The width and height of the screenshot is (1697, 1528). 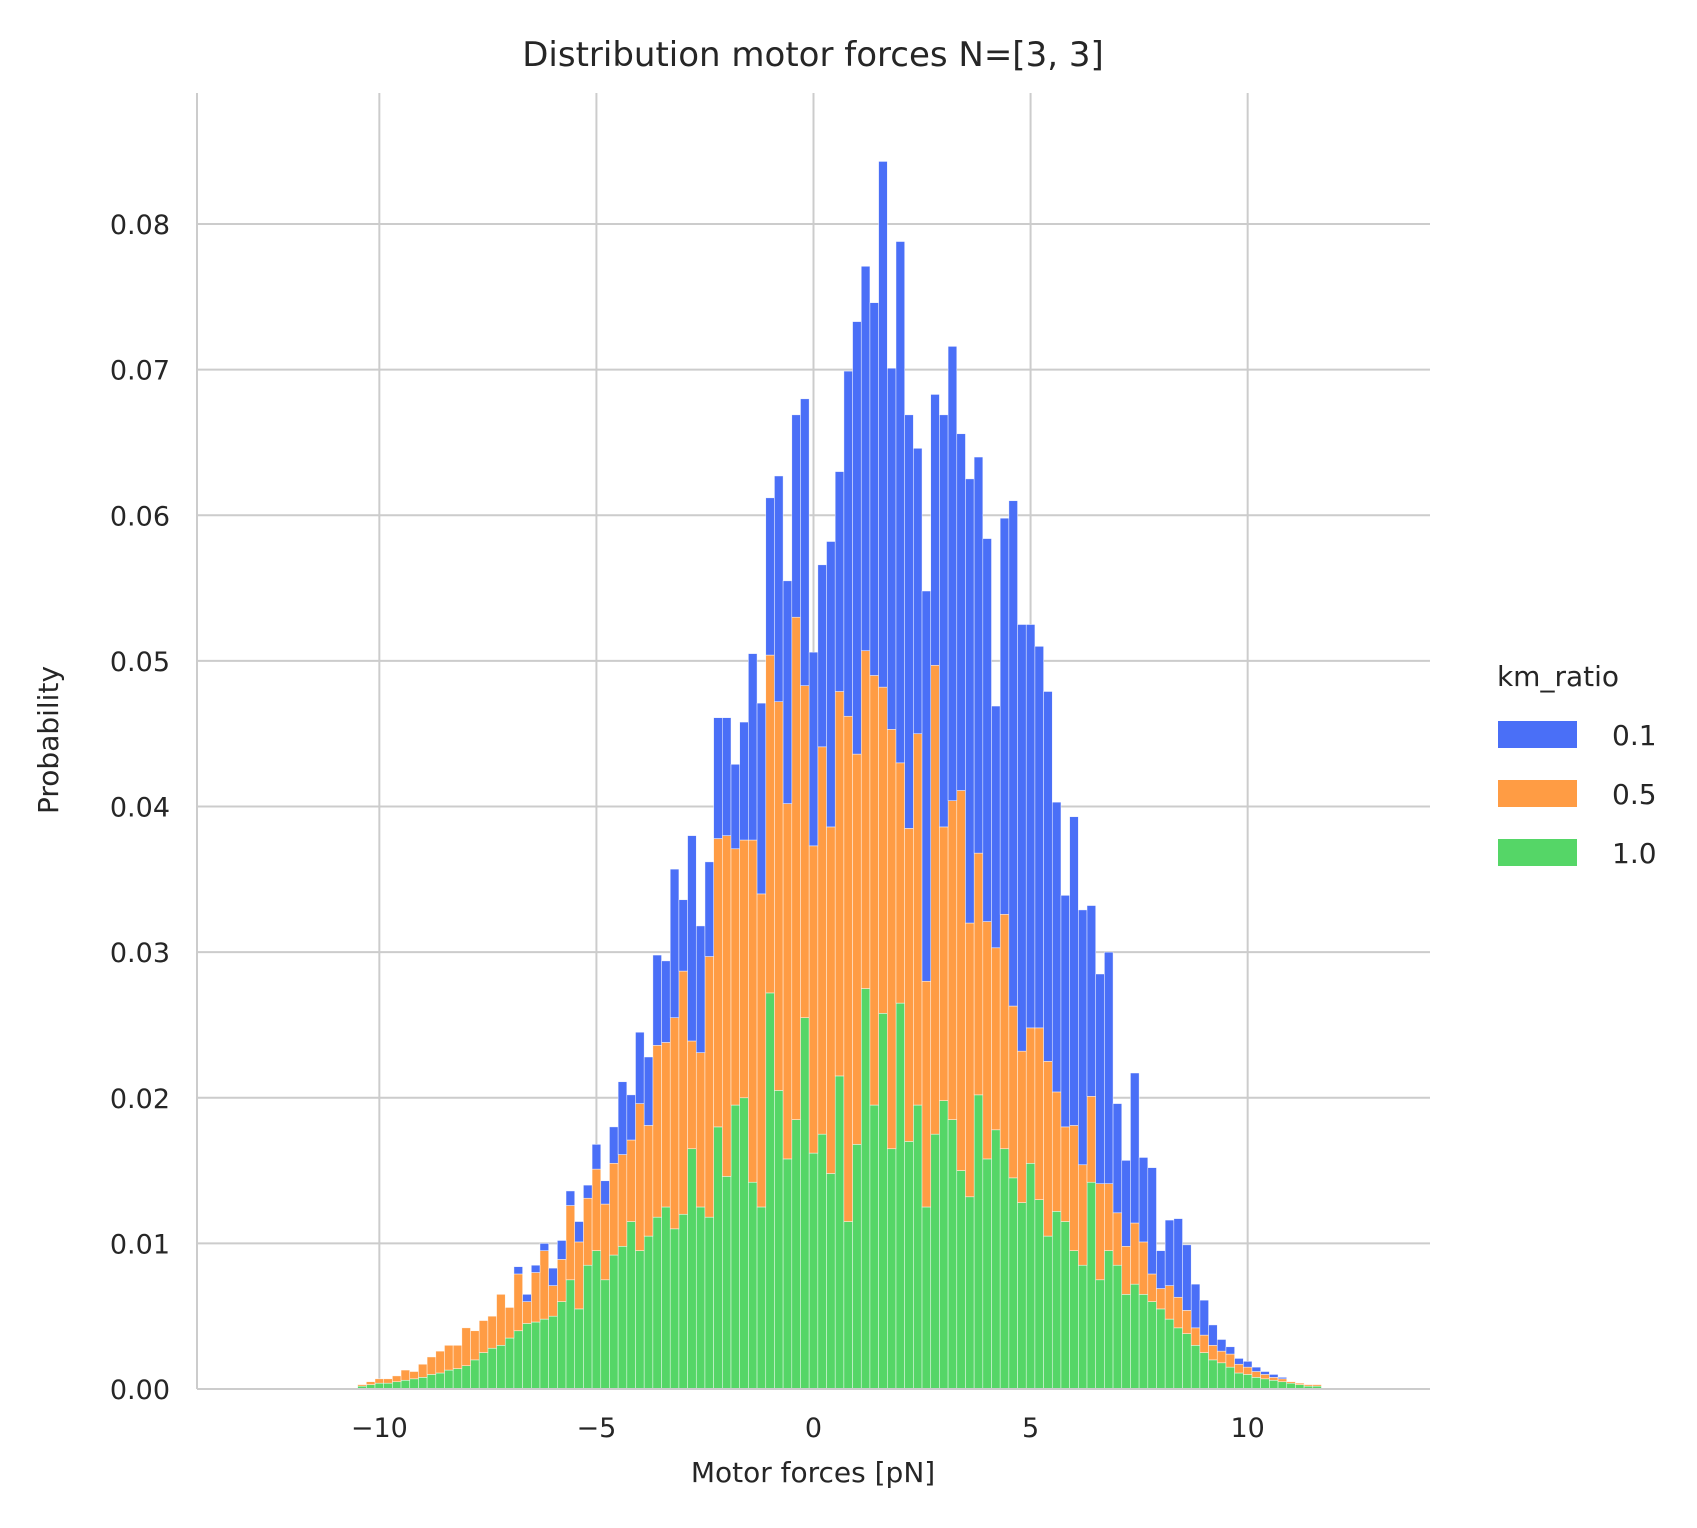 I want to click on x-axis-label: Motor forces [pN], so click(x=813, y=1472).